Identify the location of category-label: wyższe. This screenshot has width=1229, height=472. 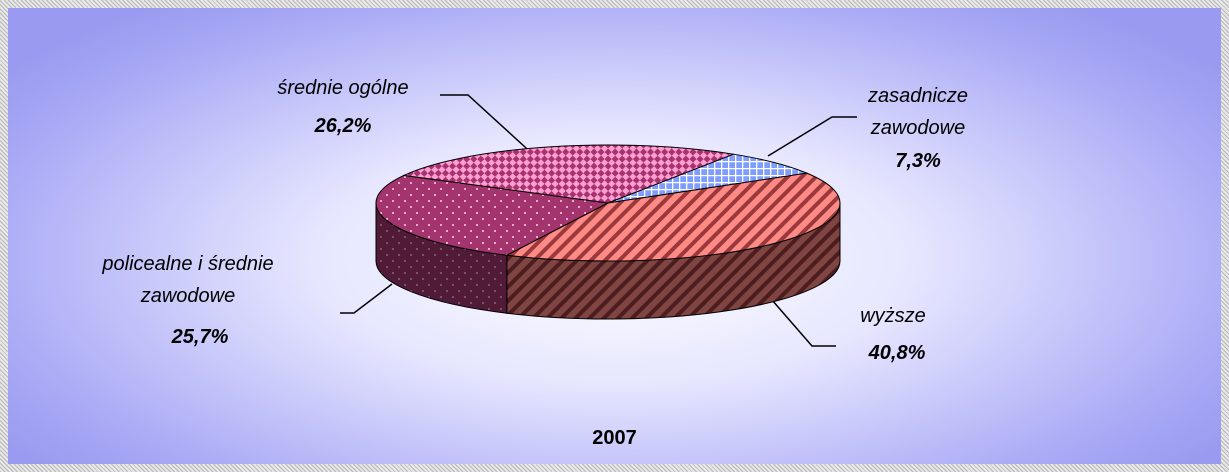
(893, 316).